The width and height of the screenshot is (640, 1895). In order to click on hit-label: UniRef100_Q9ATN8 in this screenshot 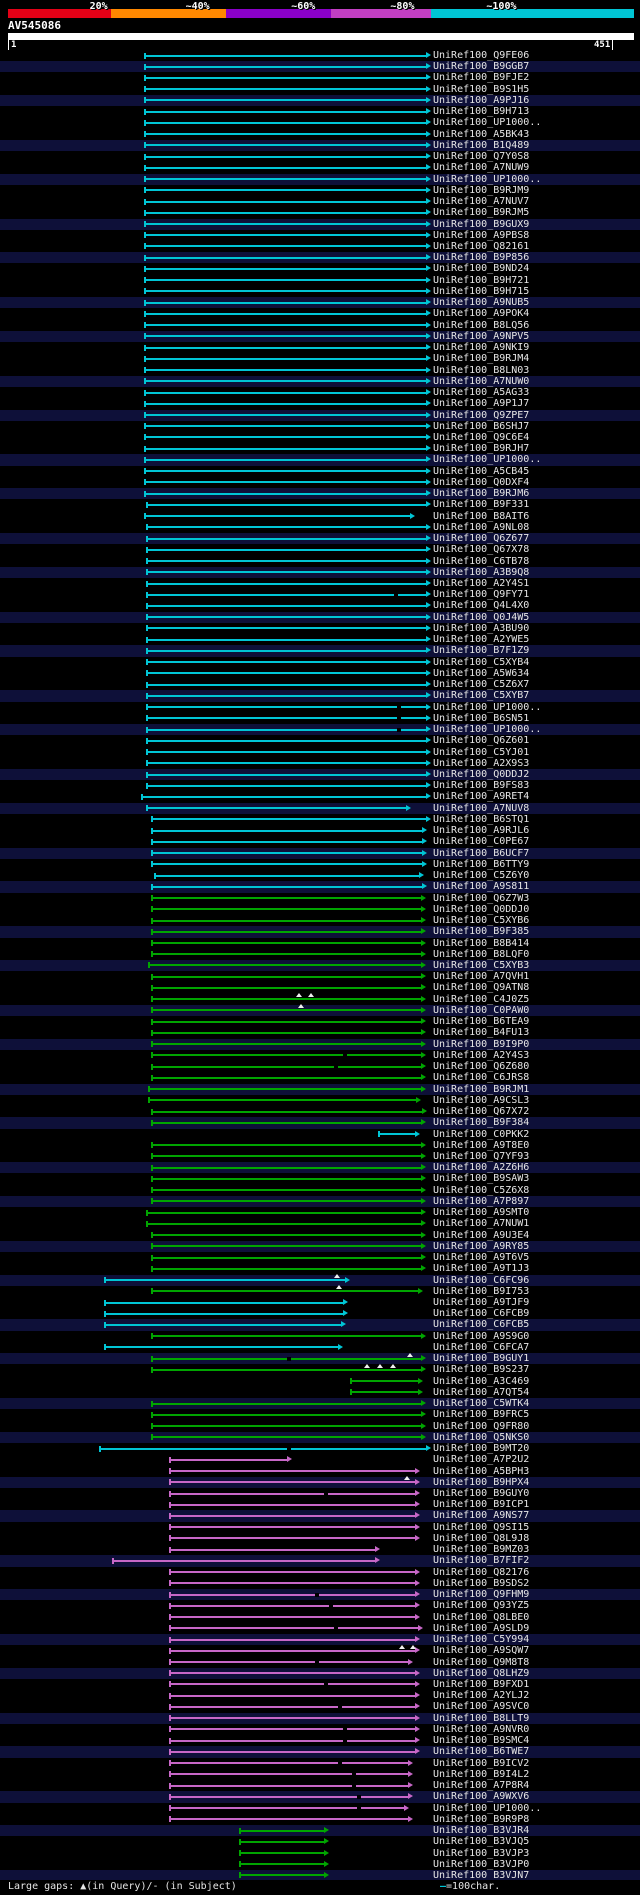, I will do `click(481, 988)`.